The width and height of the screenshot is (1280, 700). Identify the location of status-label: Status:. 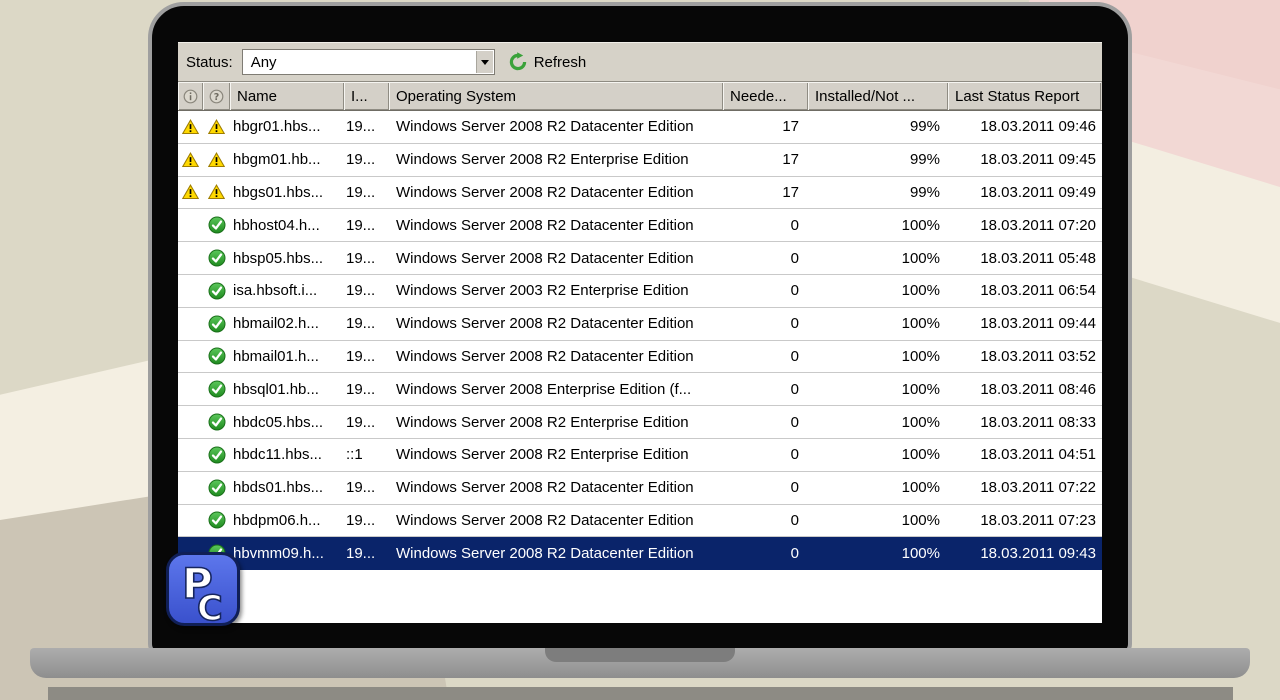
(209, 62).